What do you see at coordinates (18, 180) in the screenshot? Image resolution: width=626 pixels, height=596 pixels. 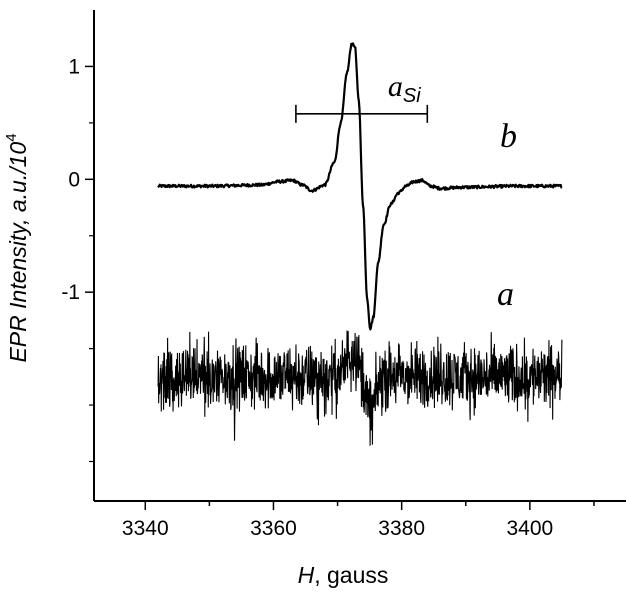 I see `y-axis-title-unit: a.u./10` at bounding box center [18, 180].